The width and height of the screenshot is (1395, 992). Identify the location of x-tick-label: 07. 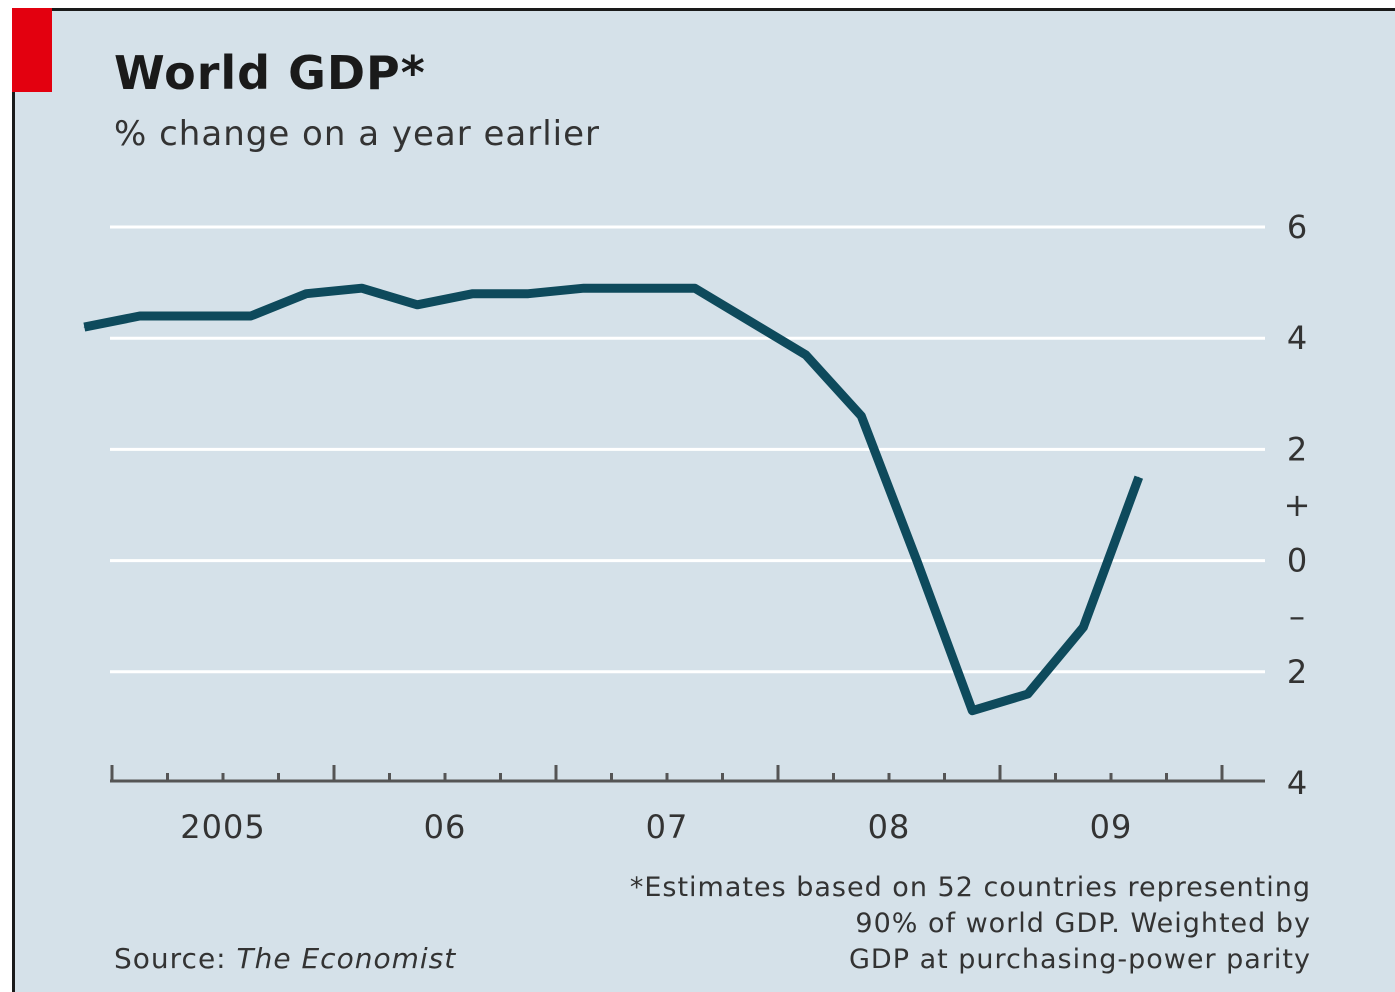
(667, 827).